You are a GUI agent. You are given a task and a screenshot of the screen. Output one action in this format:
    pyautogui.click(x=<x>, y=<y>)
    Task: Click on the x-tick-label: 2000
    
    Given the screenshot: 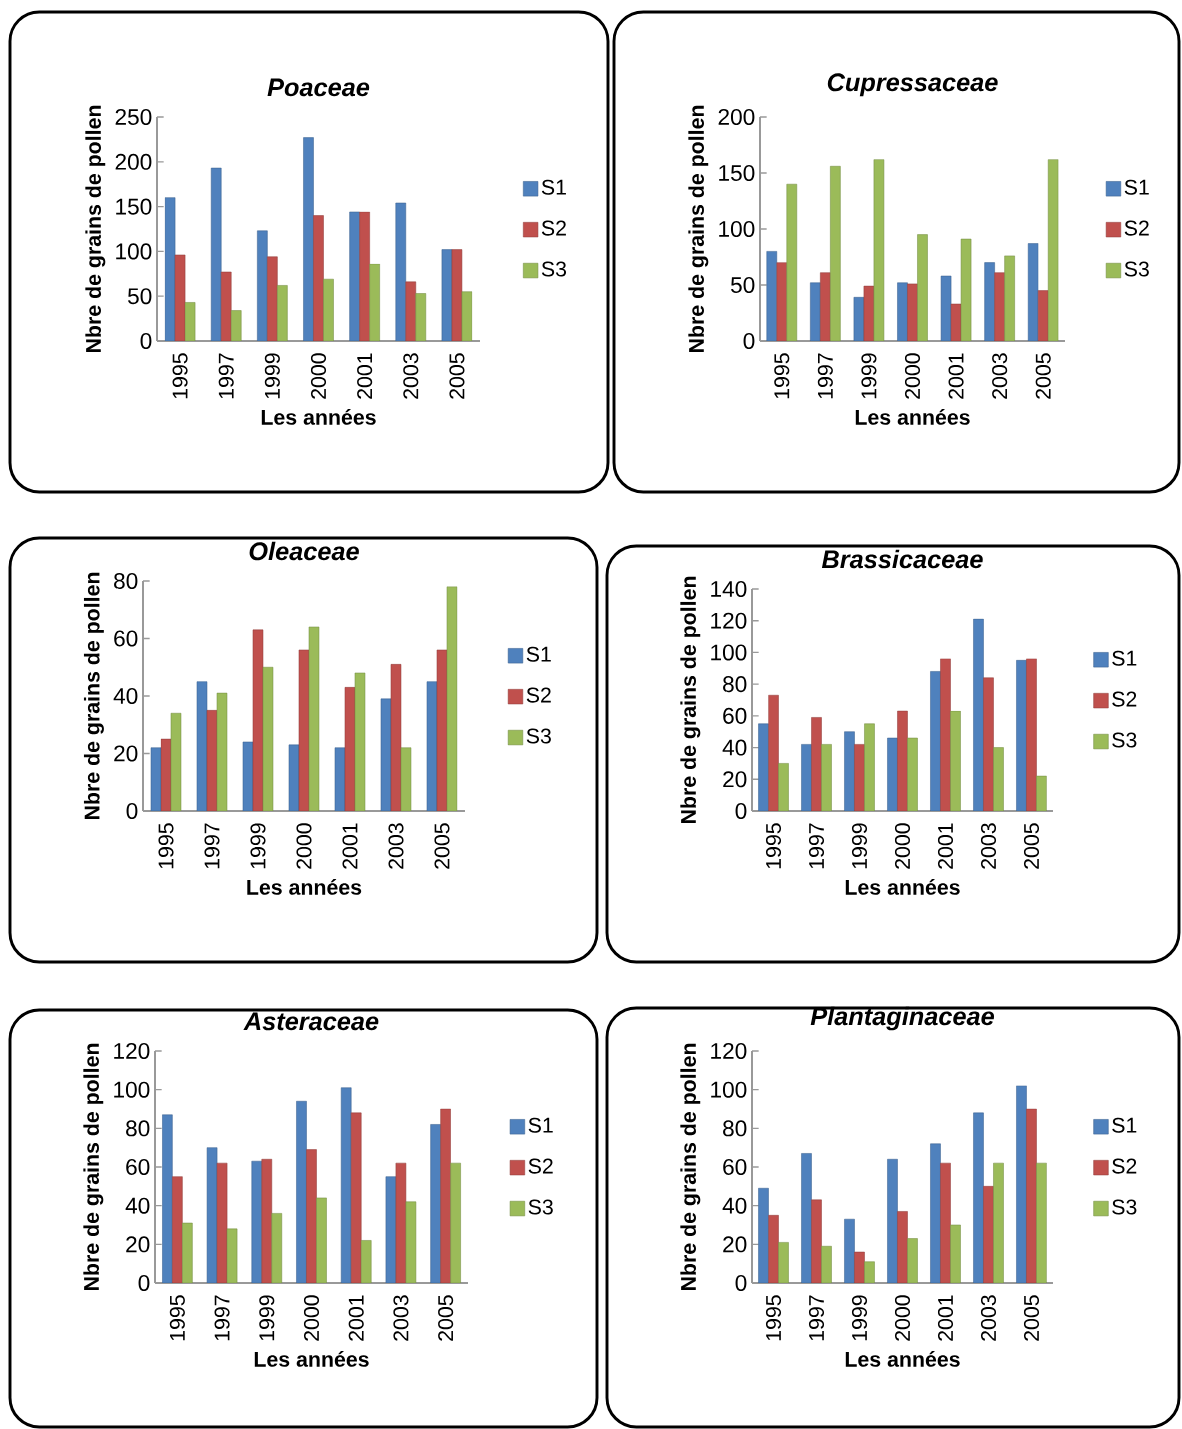 What is the action you would take?
    pyautogui.click(x=902, y=846)
    